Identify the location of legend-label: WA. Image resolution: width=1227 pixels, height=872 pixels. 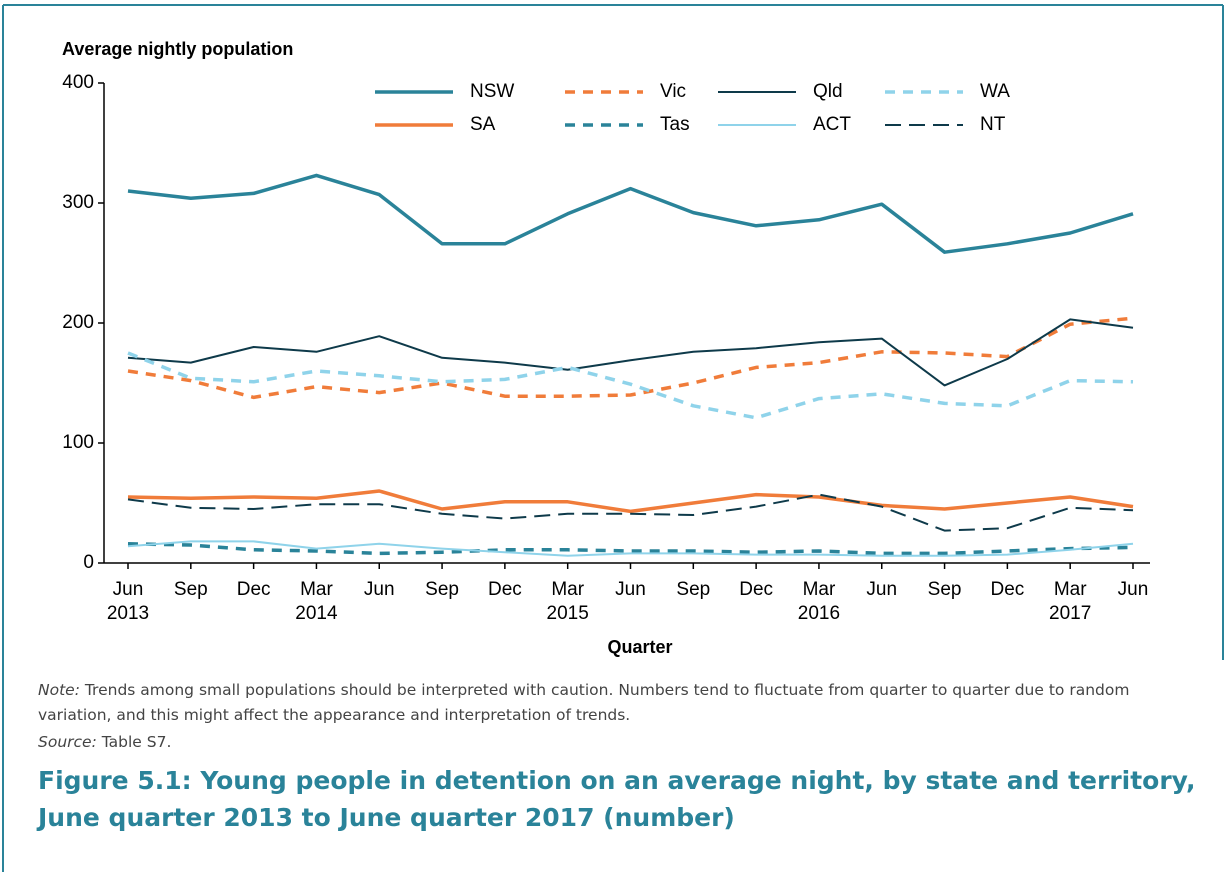
(995, 91).